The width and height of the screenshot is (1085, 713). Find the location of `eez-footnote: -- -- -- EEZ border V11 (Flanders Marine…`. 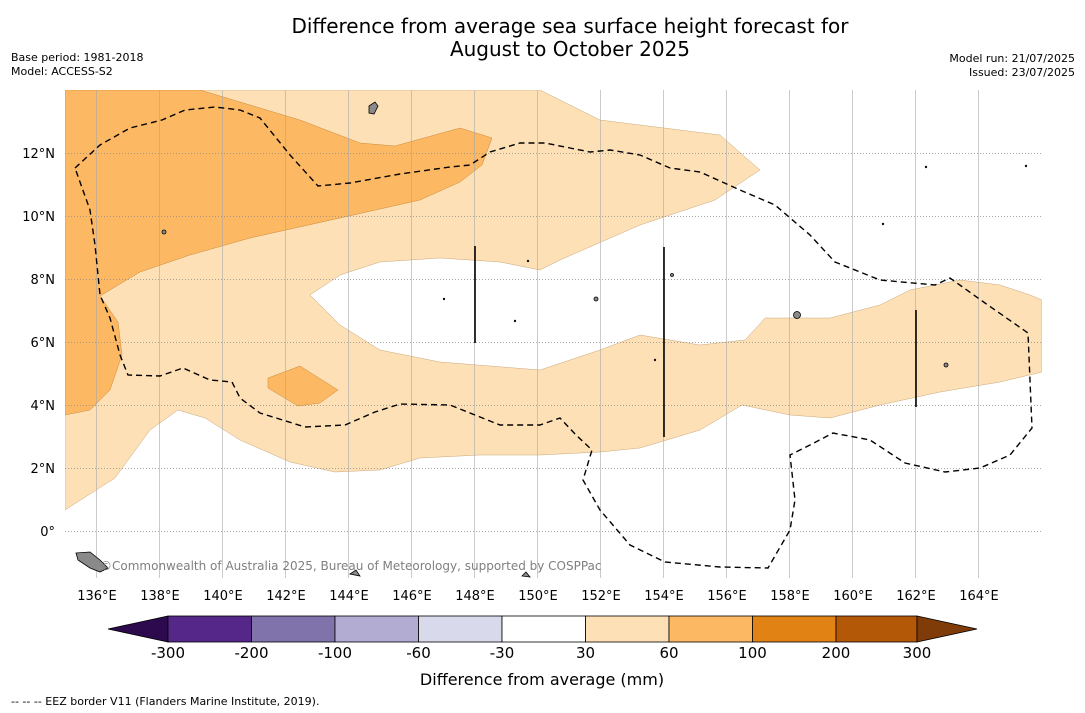

eez-footnote: -- -- -- EEZ border V11 (Flanders Marine… is located at coordinates (165, 701).